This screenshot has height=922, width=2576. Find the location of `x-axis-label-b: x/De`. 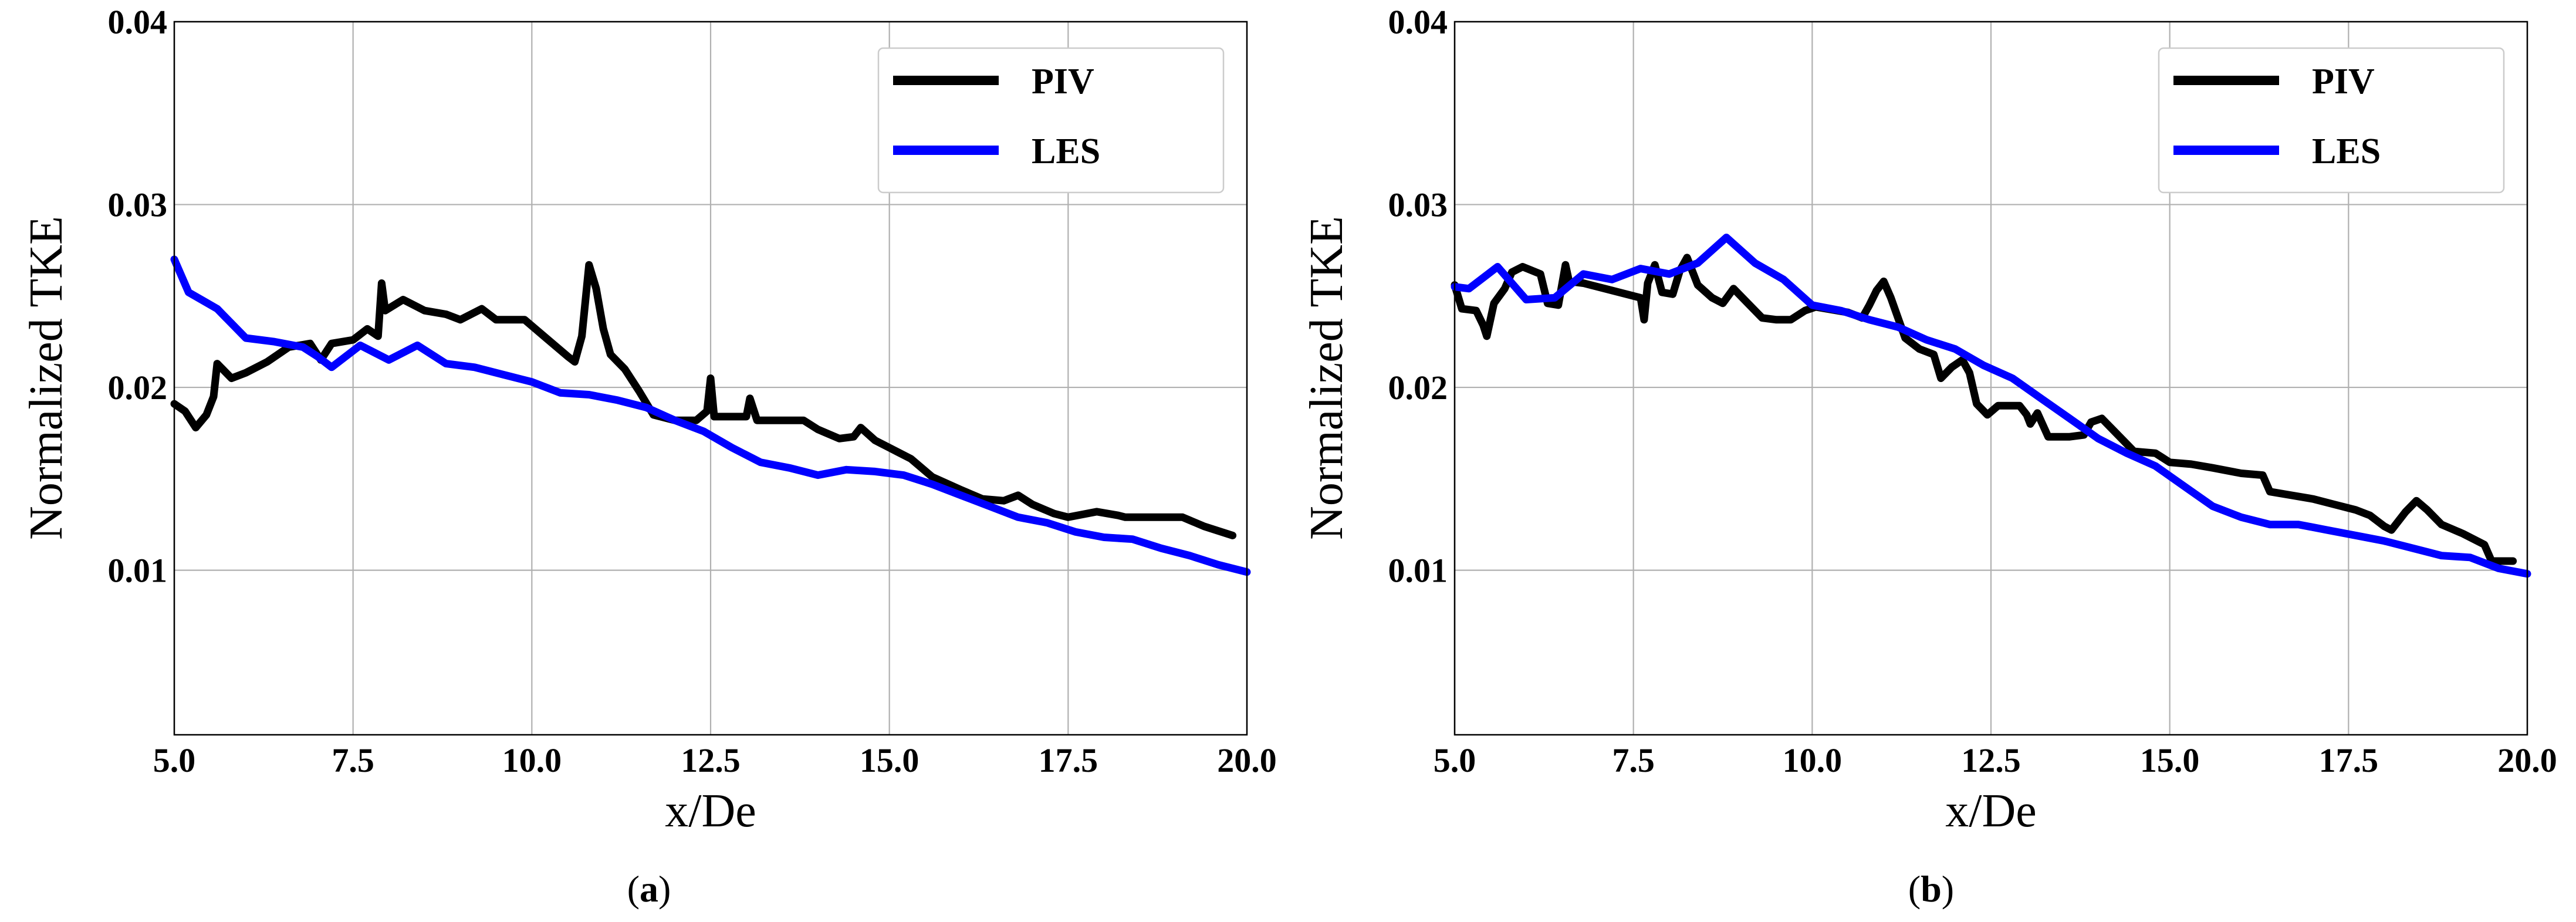

x-axis-label-b: x/De is located at coordinates (1991, 811).